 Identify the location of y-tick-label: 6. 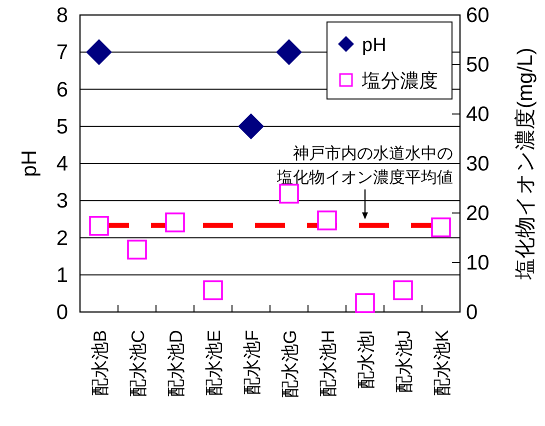
(62, 90).